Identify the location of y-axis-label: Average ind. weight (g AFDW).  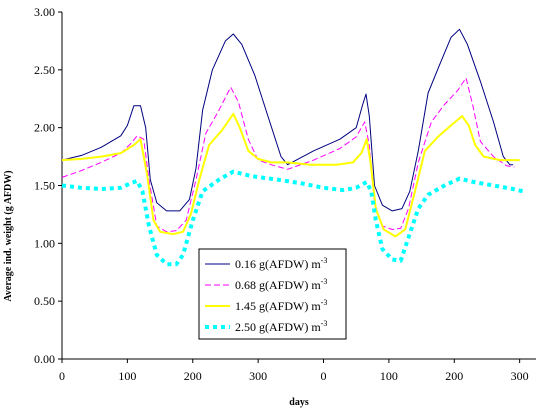
(8, 235).